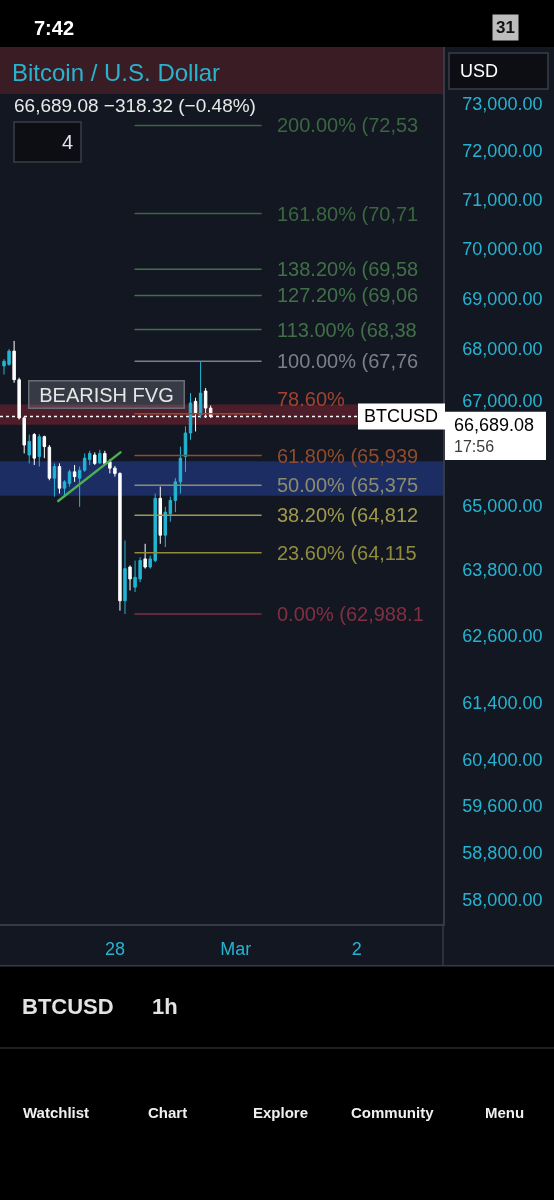 The width and height of the screenshot is (554, 1200). Describe the element at coordinates (502, 298) in the screenshot. I see `y-tick-label: 69,000.00` at that location.